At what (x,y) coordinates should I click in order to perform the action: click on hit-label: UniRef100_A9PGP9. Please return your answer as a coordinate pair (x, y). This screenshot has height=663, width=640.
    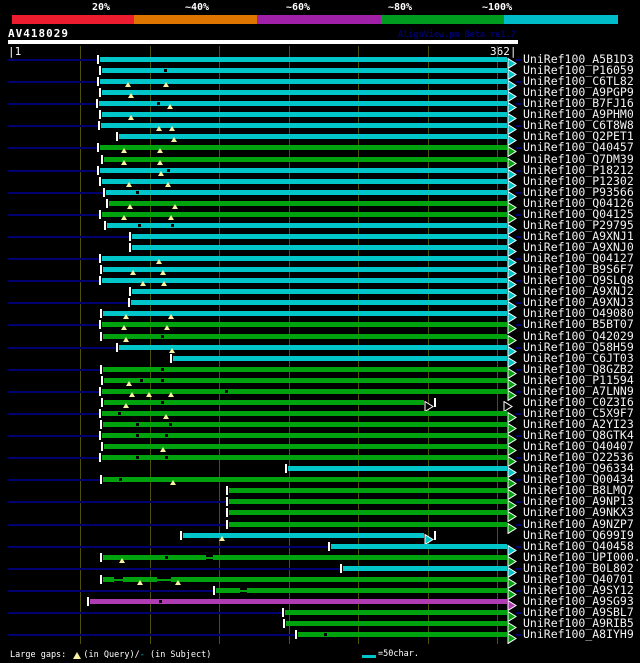
    Looking at the image, I should click on (578, 92).